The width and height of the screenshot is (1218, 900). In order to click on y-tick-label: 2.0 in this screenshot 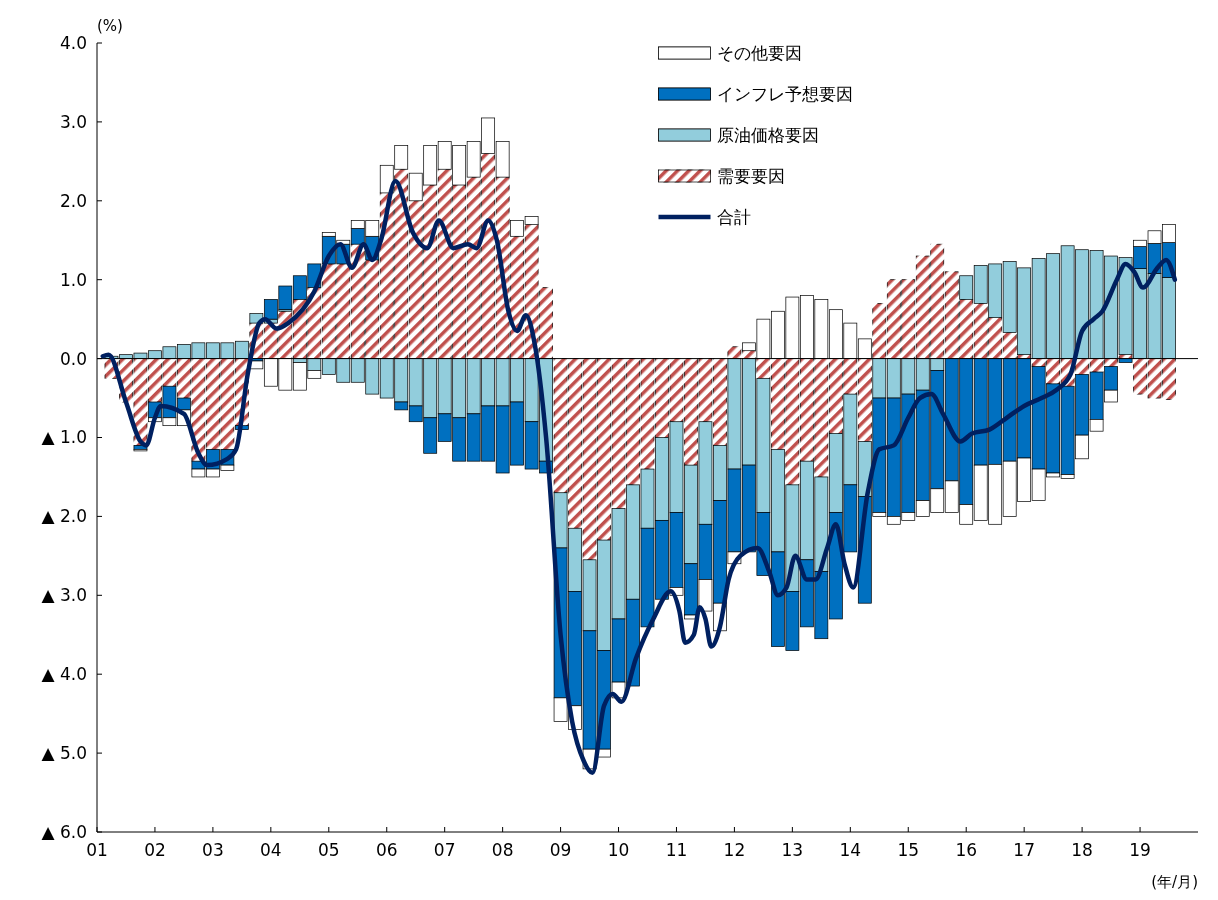, I will do `click(73, 200)`.